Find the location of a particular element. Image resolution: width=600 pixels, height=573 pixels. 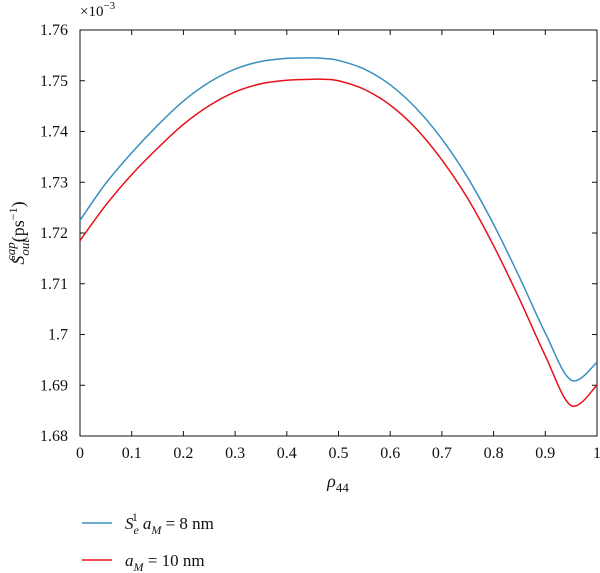

y-multiplier-exp: −3 is located at coordinates (109, 6).